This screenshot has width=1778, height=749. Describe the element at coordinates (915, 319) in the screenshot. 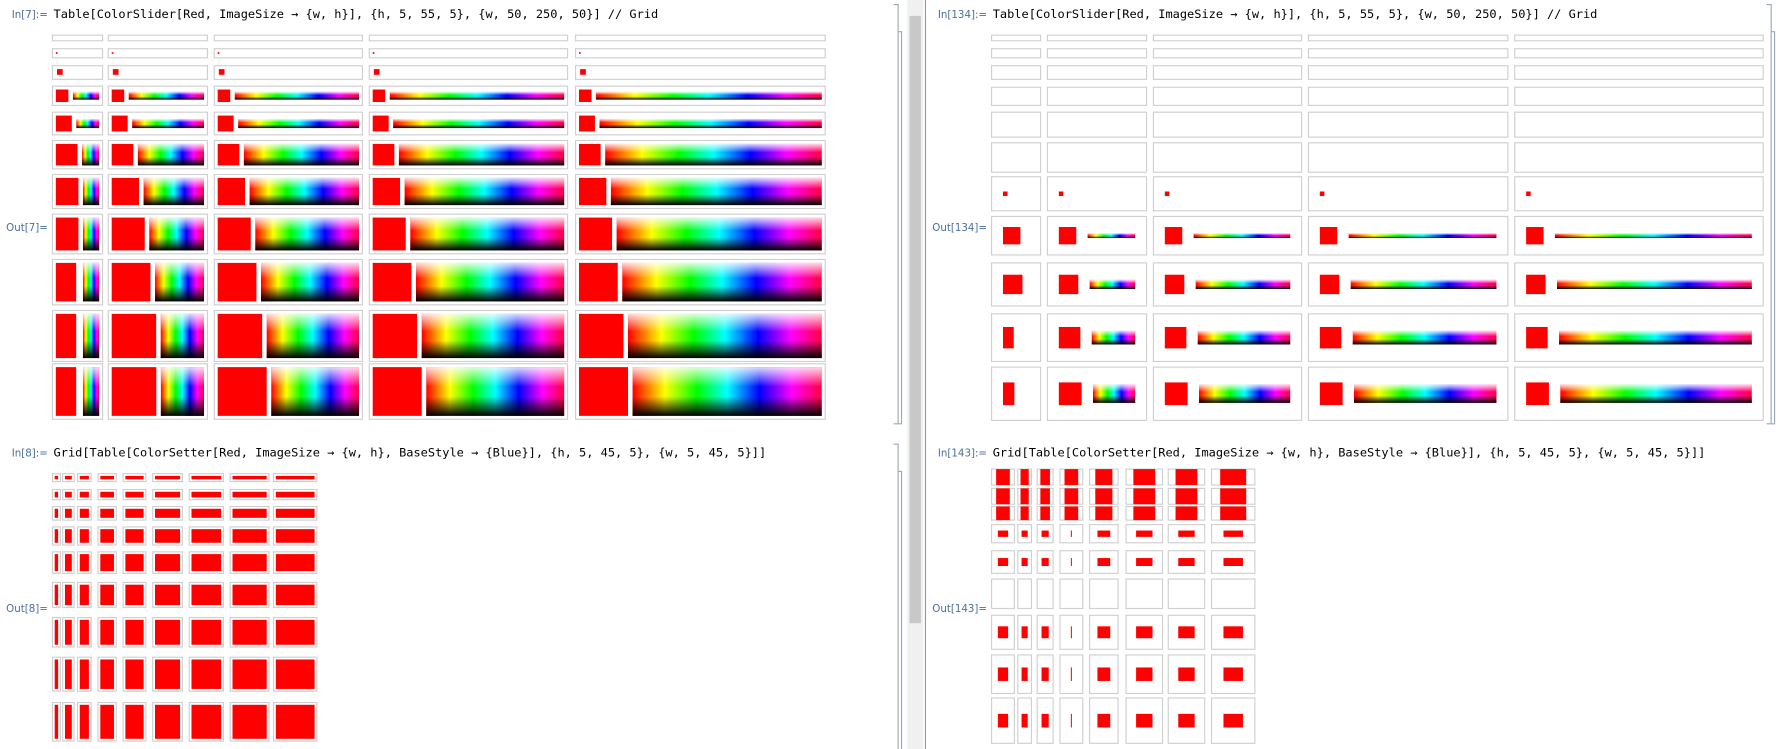

I see `scrollbar-thumb` at that location.